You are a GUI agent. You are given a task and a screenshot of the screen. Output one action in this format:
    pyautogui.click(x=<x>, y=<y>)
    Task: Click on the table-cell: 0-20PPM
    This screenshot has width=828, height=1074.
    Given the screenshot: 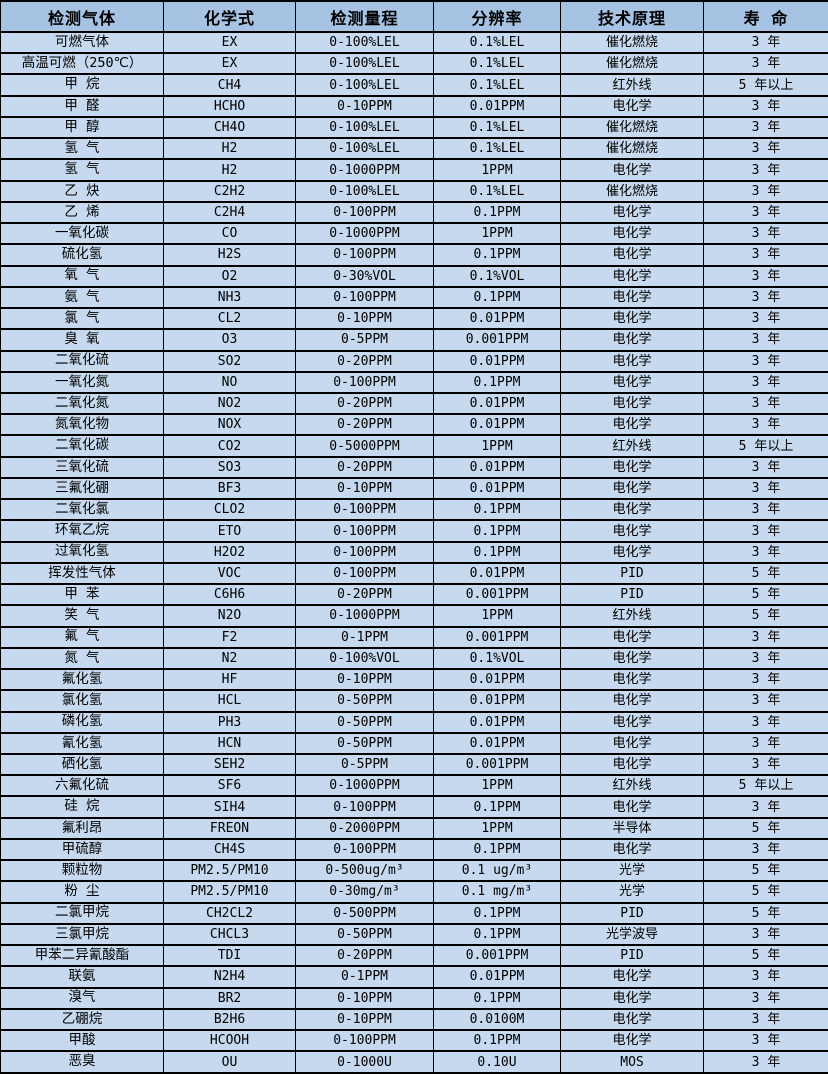 What is the action you would take?
    pyautogui.click(x=364, y=361)
    